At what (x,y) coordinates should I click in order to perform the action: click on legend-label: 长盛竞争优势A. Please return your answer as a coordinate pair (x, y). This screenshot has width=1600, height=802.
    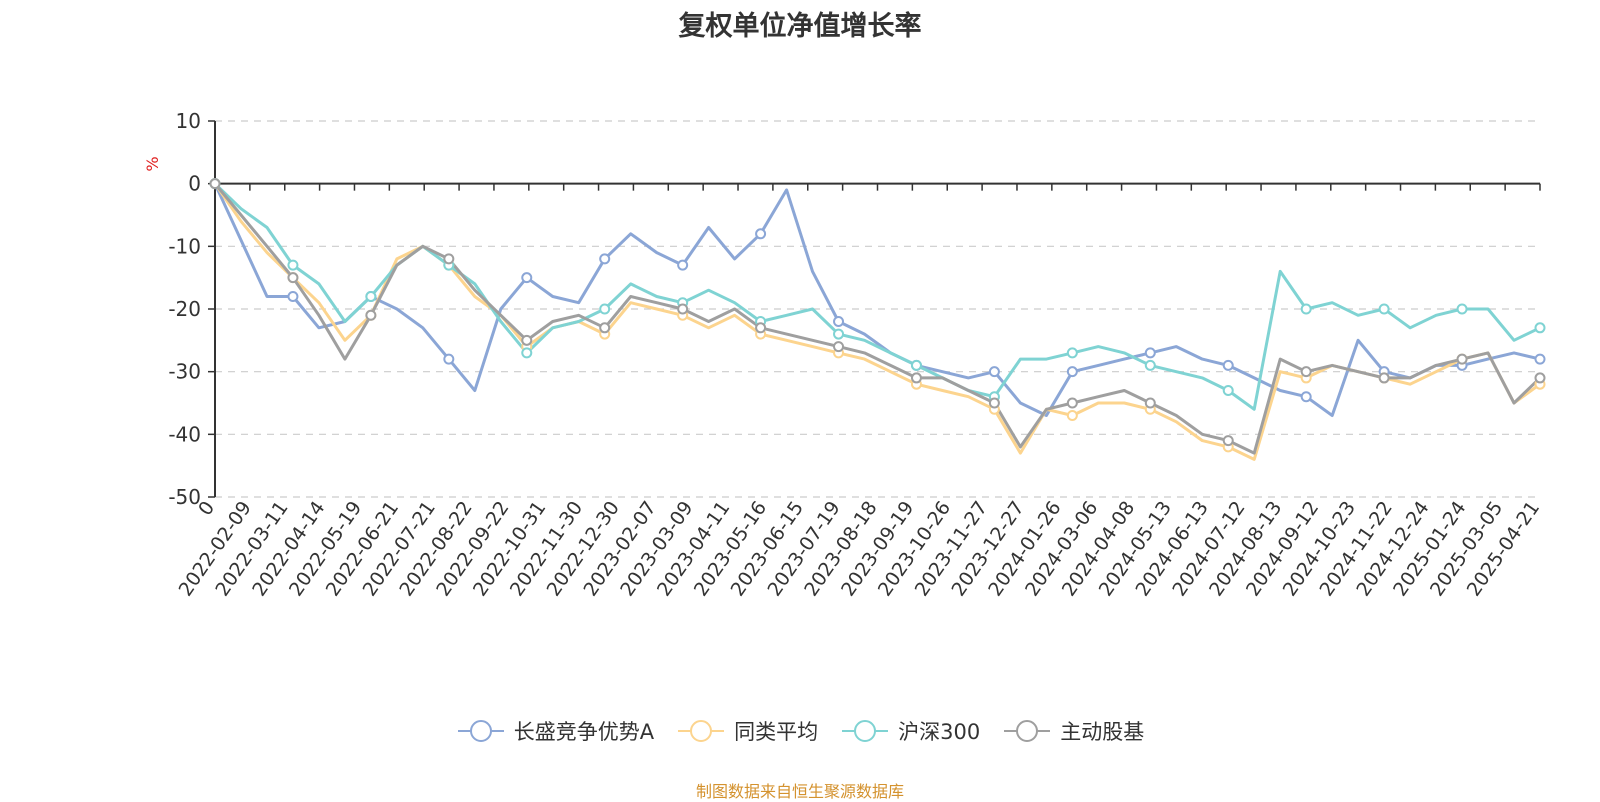
    Looking at the image, I should click on (584, 732).